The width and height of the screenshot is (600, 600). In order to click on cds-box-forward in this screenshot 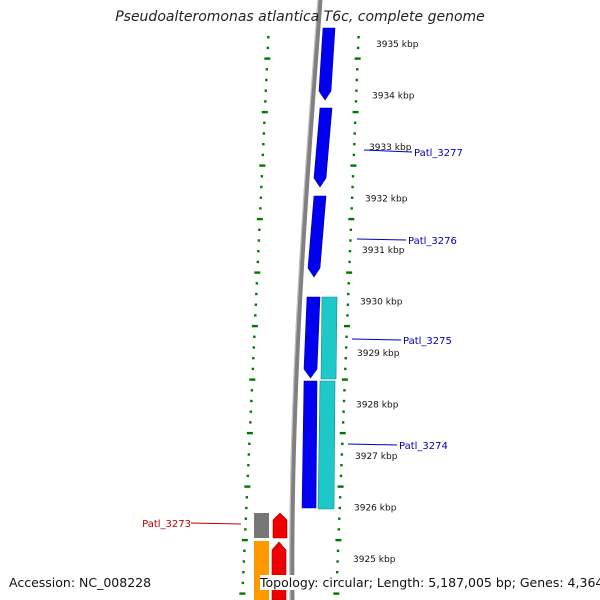, I will do `click(309, 444)`.